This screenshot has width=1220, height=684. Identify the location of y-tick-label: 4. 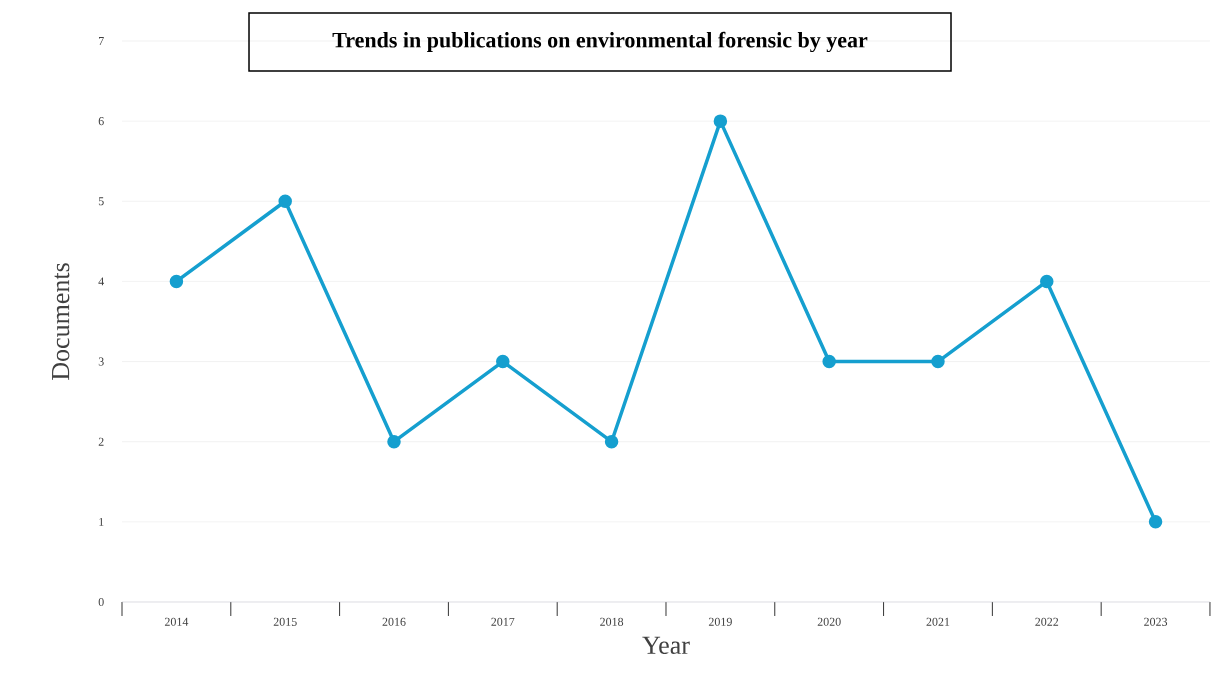
(101, 281).